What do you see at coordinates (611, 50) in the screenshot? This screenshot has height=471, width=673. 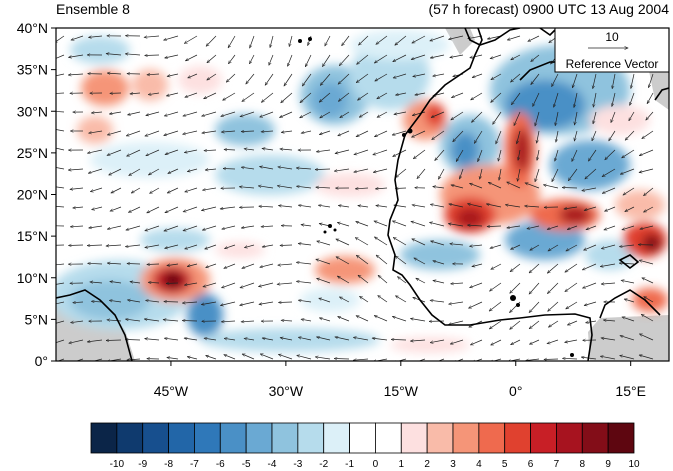 I see `reference-vector-box: 10 Reference Vector` at bounding box center [611, 50].